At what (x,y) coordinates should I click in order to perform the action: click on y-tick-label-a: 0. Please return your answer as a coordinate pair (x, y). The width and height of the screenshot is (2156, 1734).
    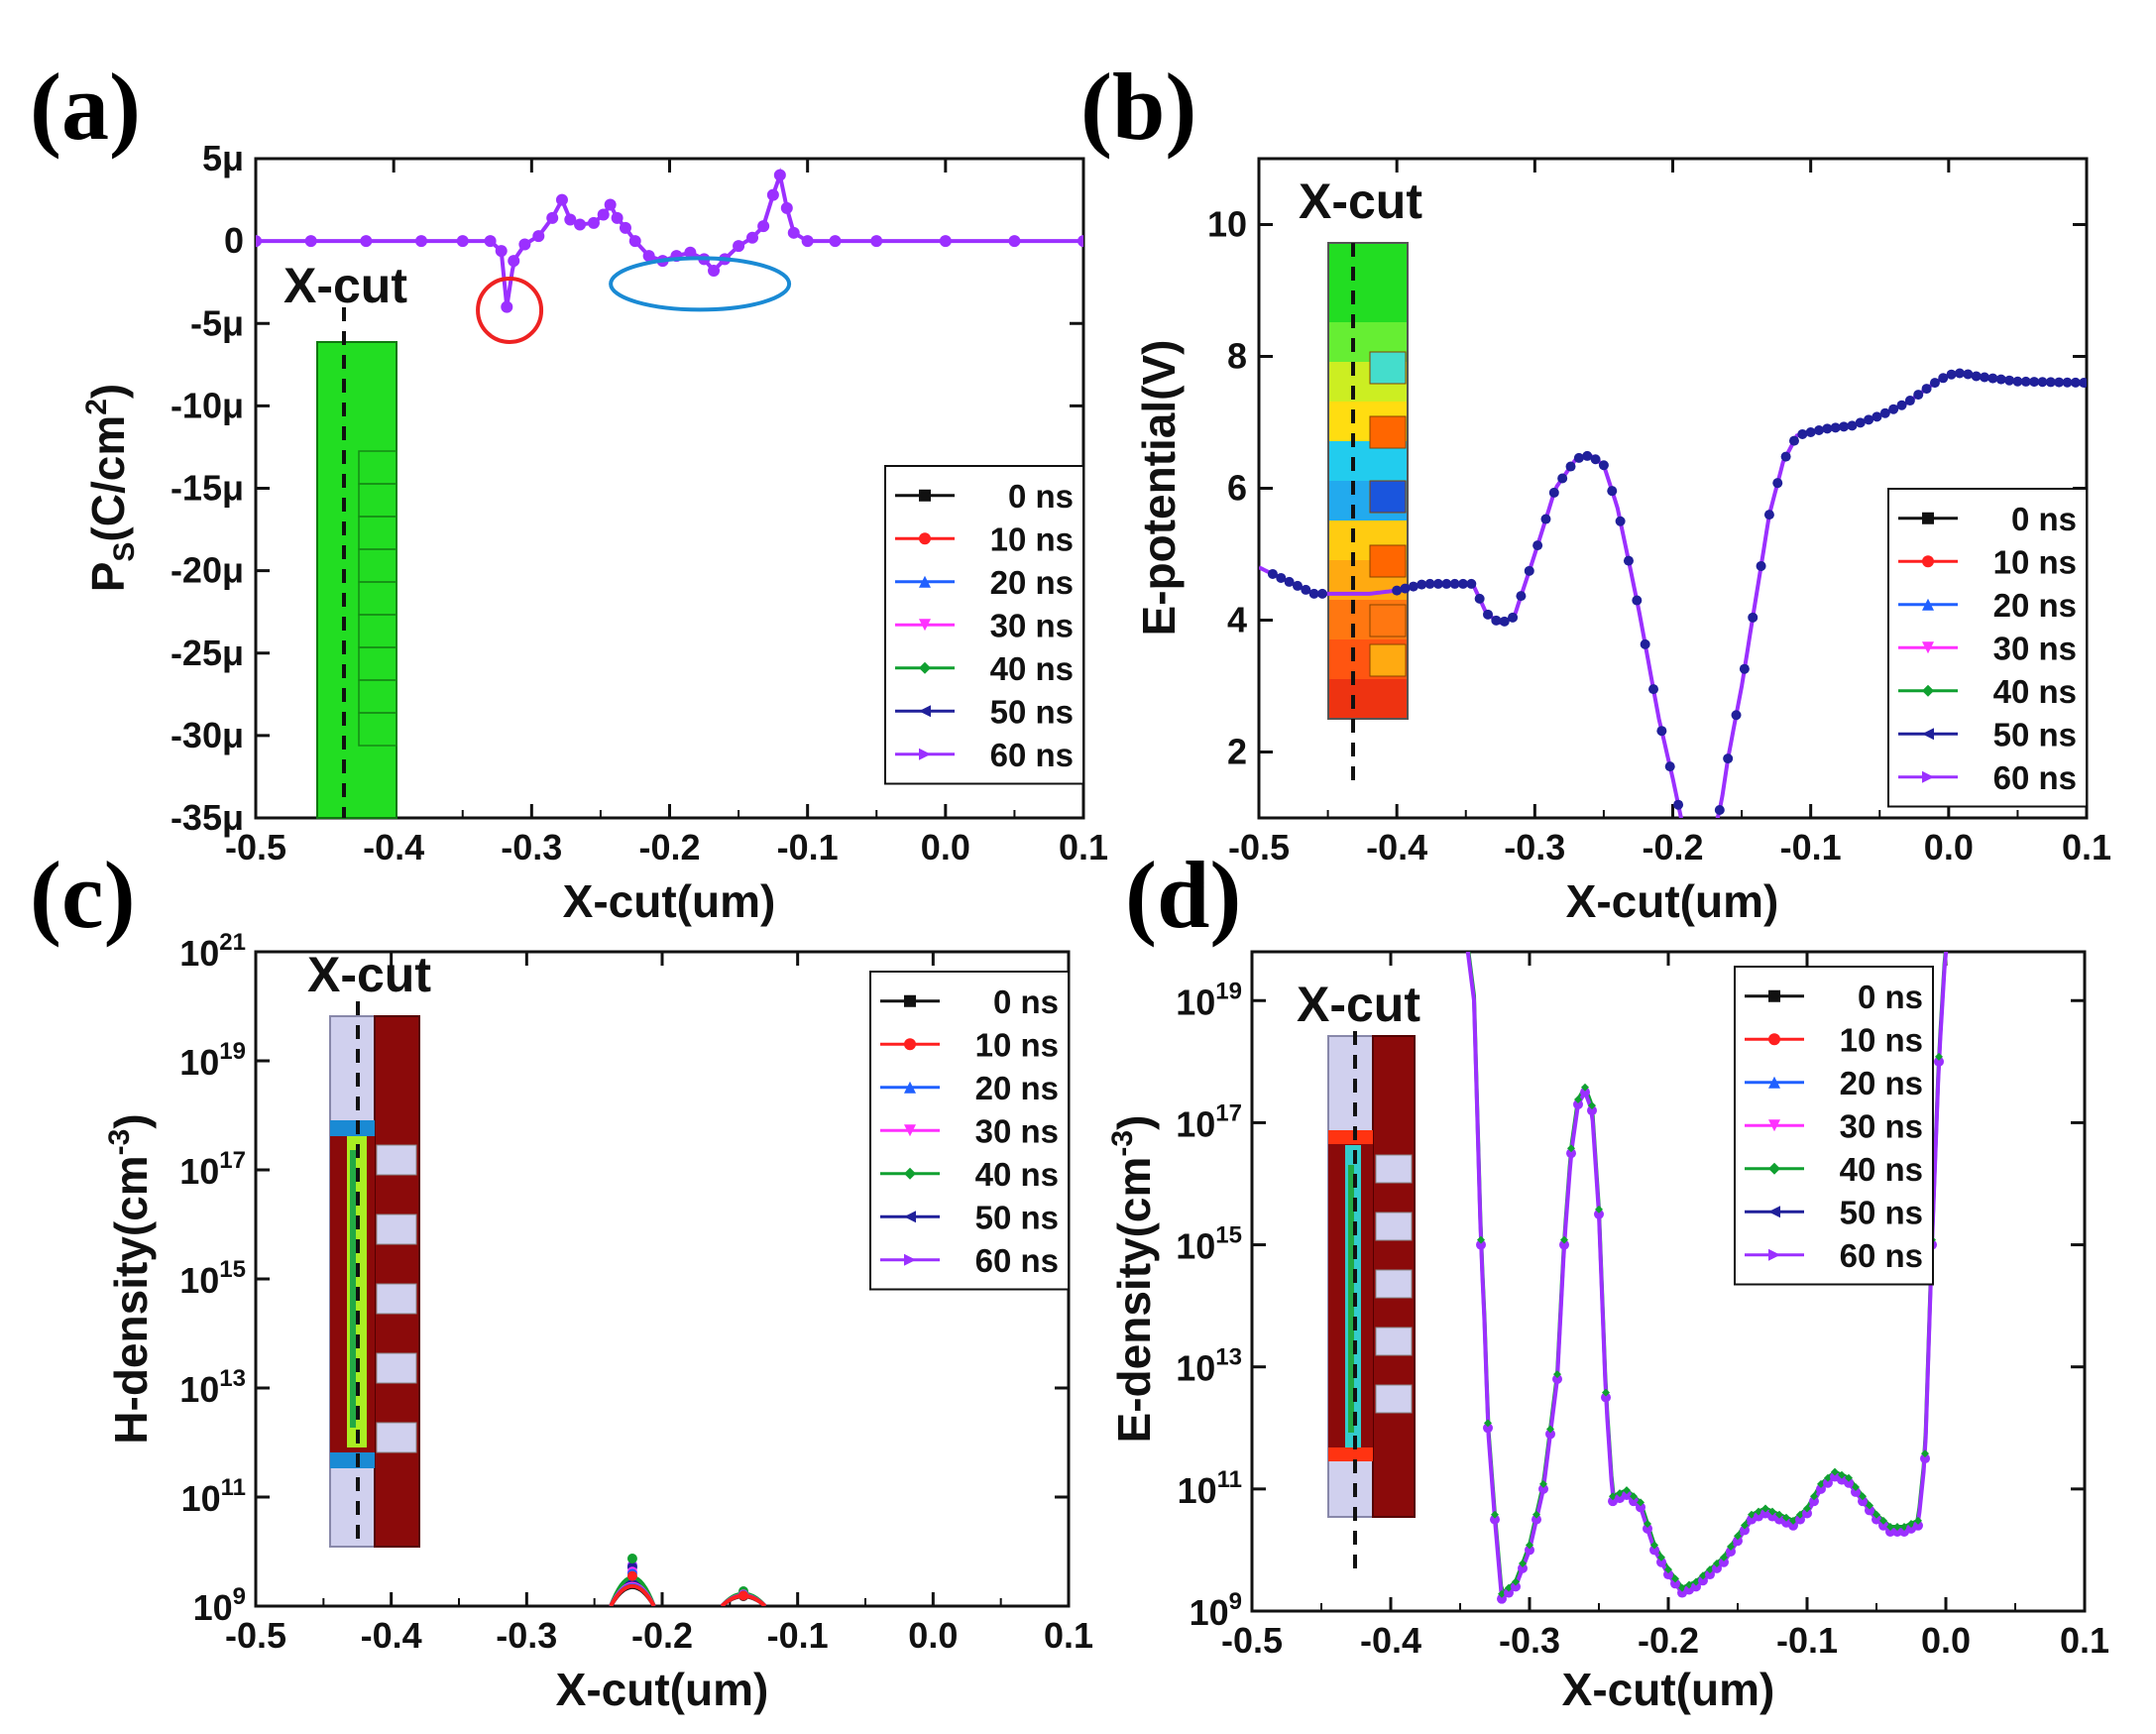
    Looking at the image, I should click on (234, 240).